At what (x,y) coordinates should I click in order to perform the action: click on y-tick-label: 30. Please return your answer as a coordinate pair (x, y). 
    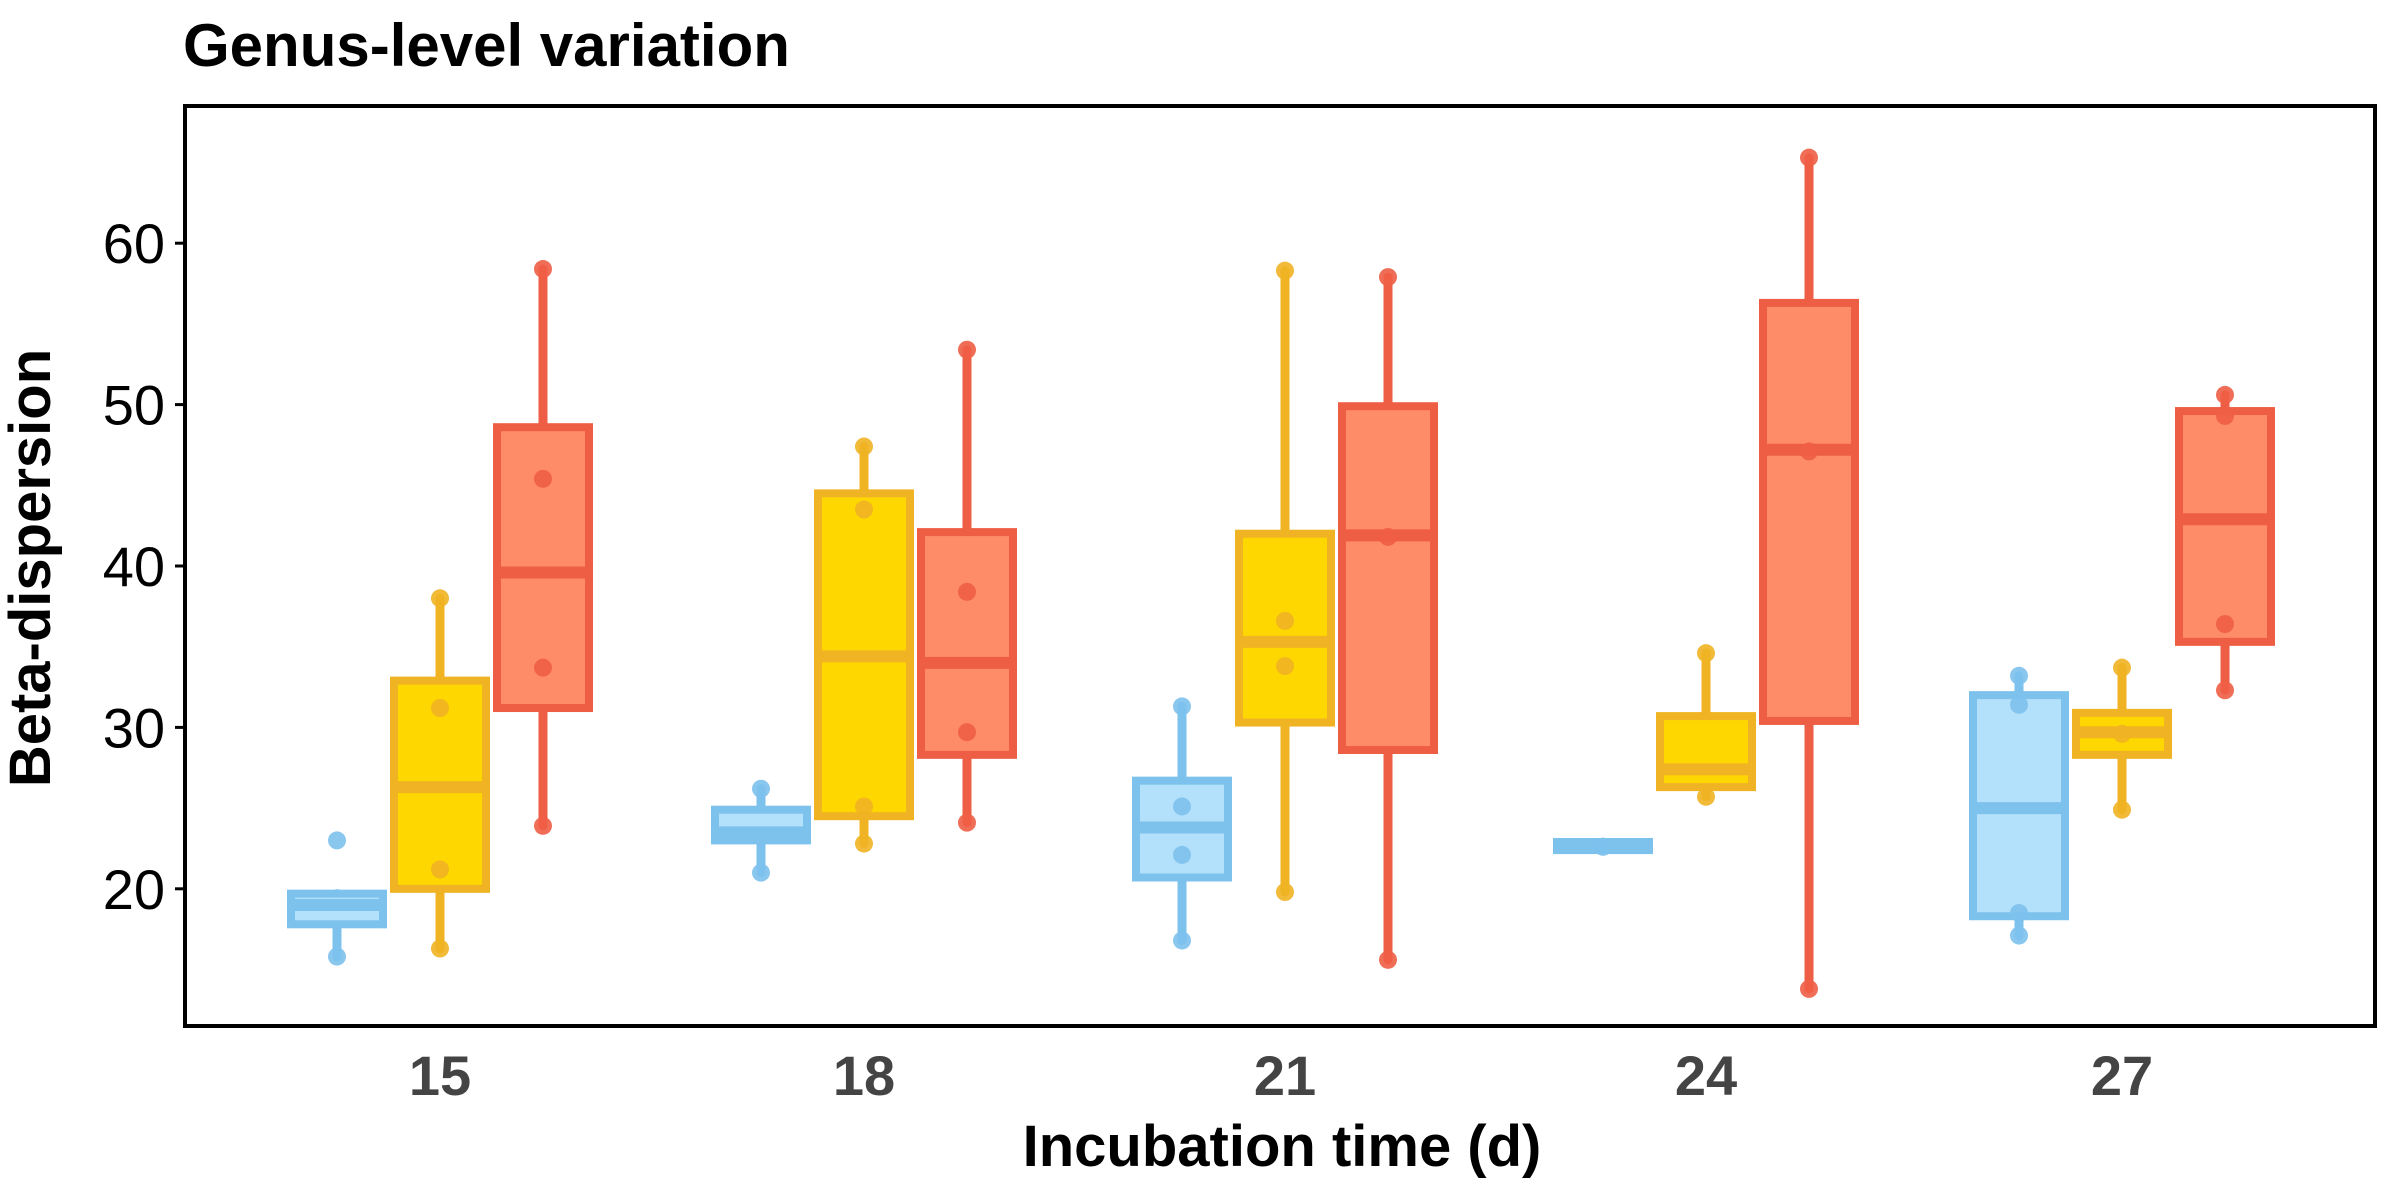
    Looking at the image, I should click on (134, 727).